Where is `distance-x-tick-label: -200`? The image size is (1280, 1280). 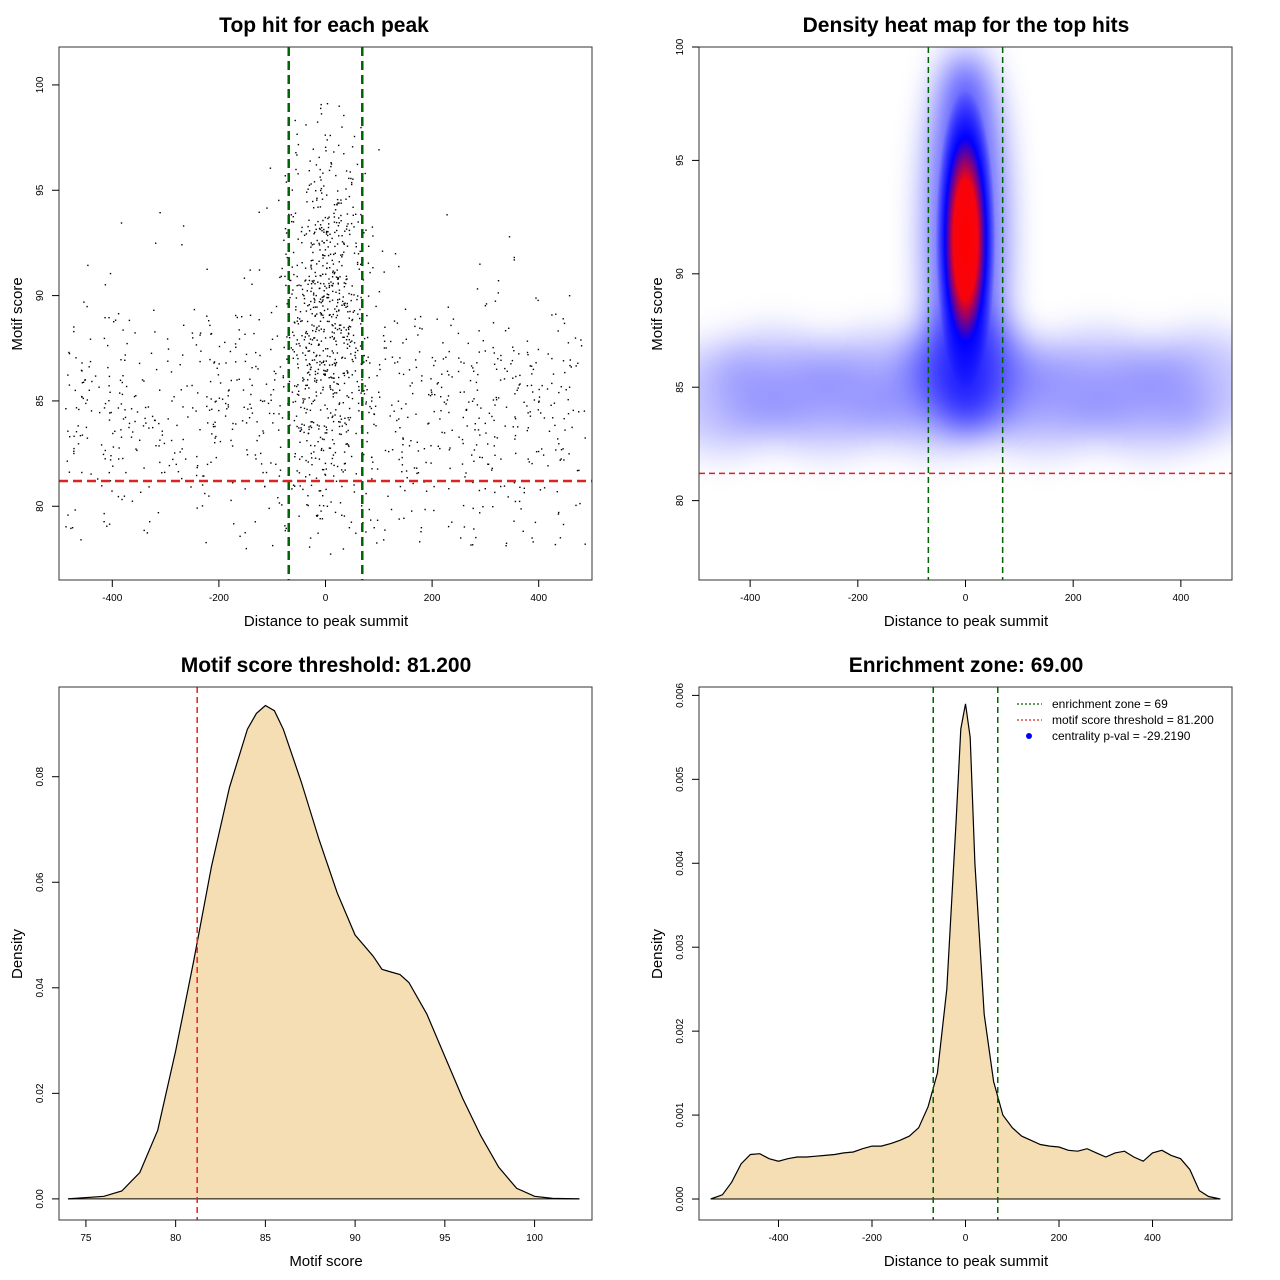 distance-x-tick-label: -200 is located at coordinates (872, 1238).